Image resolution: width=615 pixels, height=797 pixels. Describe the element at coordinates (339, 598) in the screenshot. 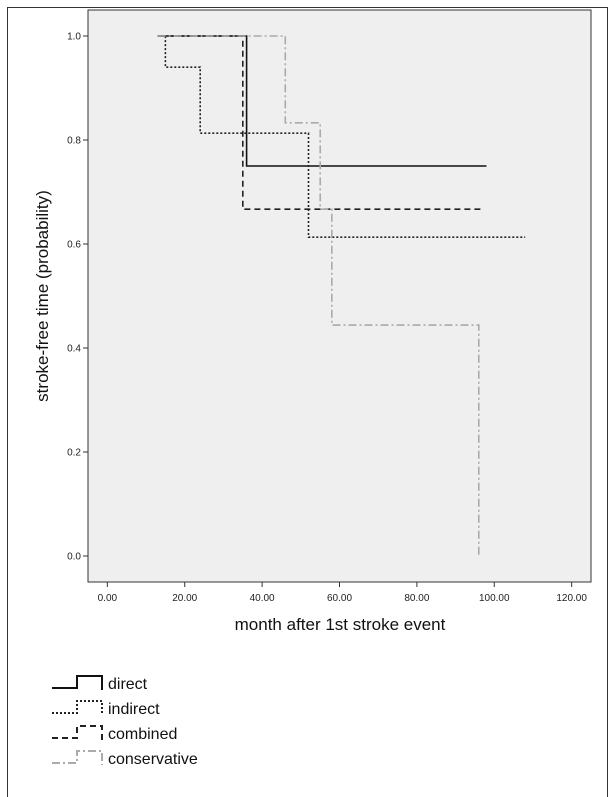

I see `x-tick-label: 60.00` at that location.